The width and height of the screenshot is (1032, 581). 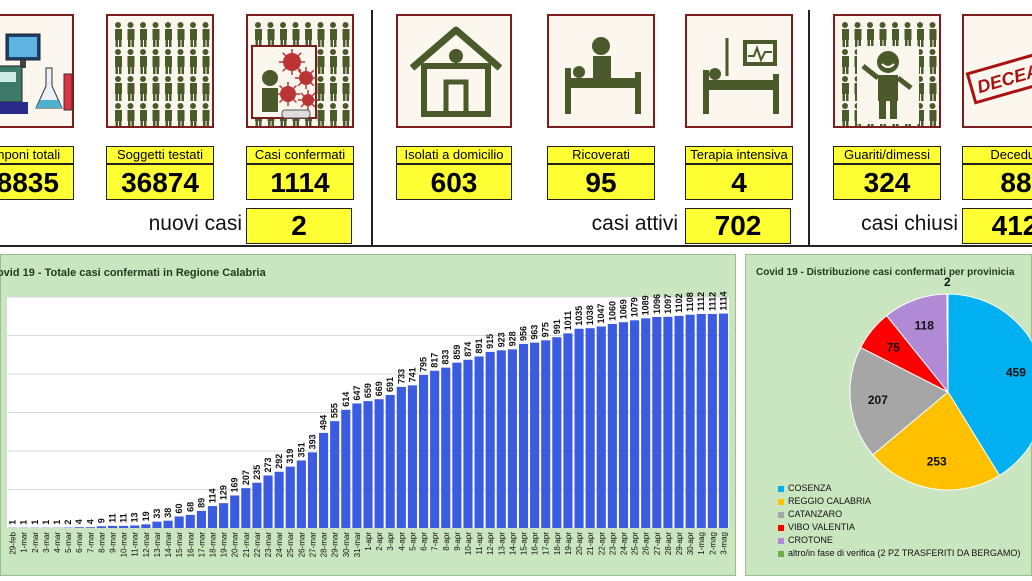 I want to click on x-tick-label: 5-mar, so click(x=68, y=542).